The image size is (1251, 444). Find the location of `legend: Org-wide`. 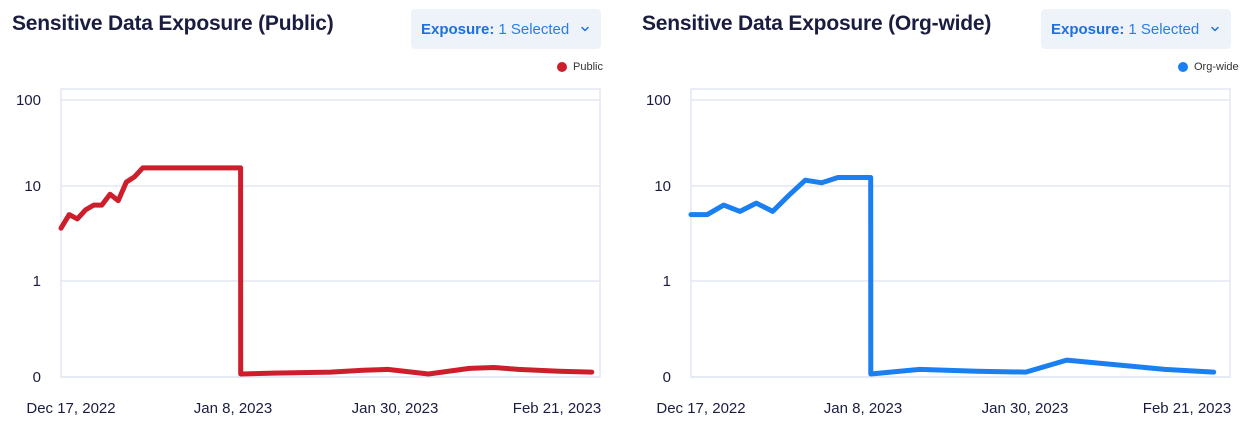

legend: Org-wide is located at coordinates (1208, 67).